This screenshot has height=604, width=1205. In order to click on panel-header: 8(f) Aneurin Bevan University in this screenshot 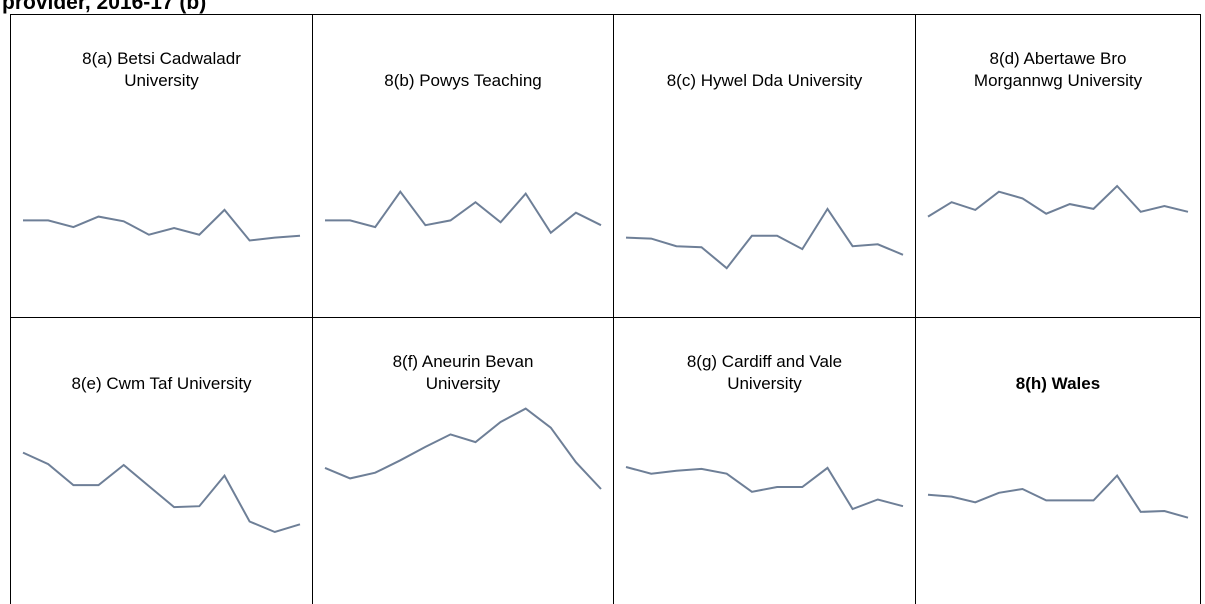, I will do `click(462, 358)`.